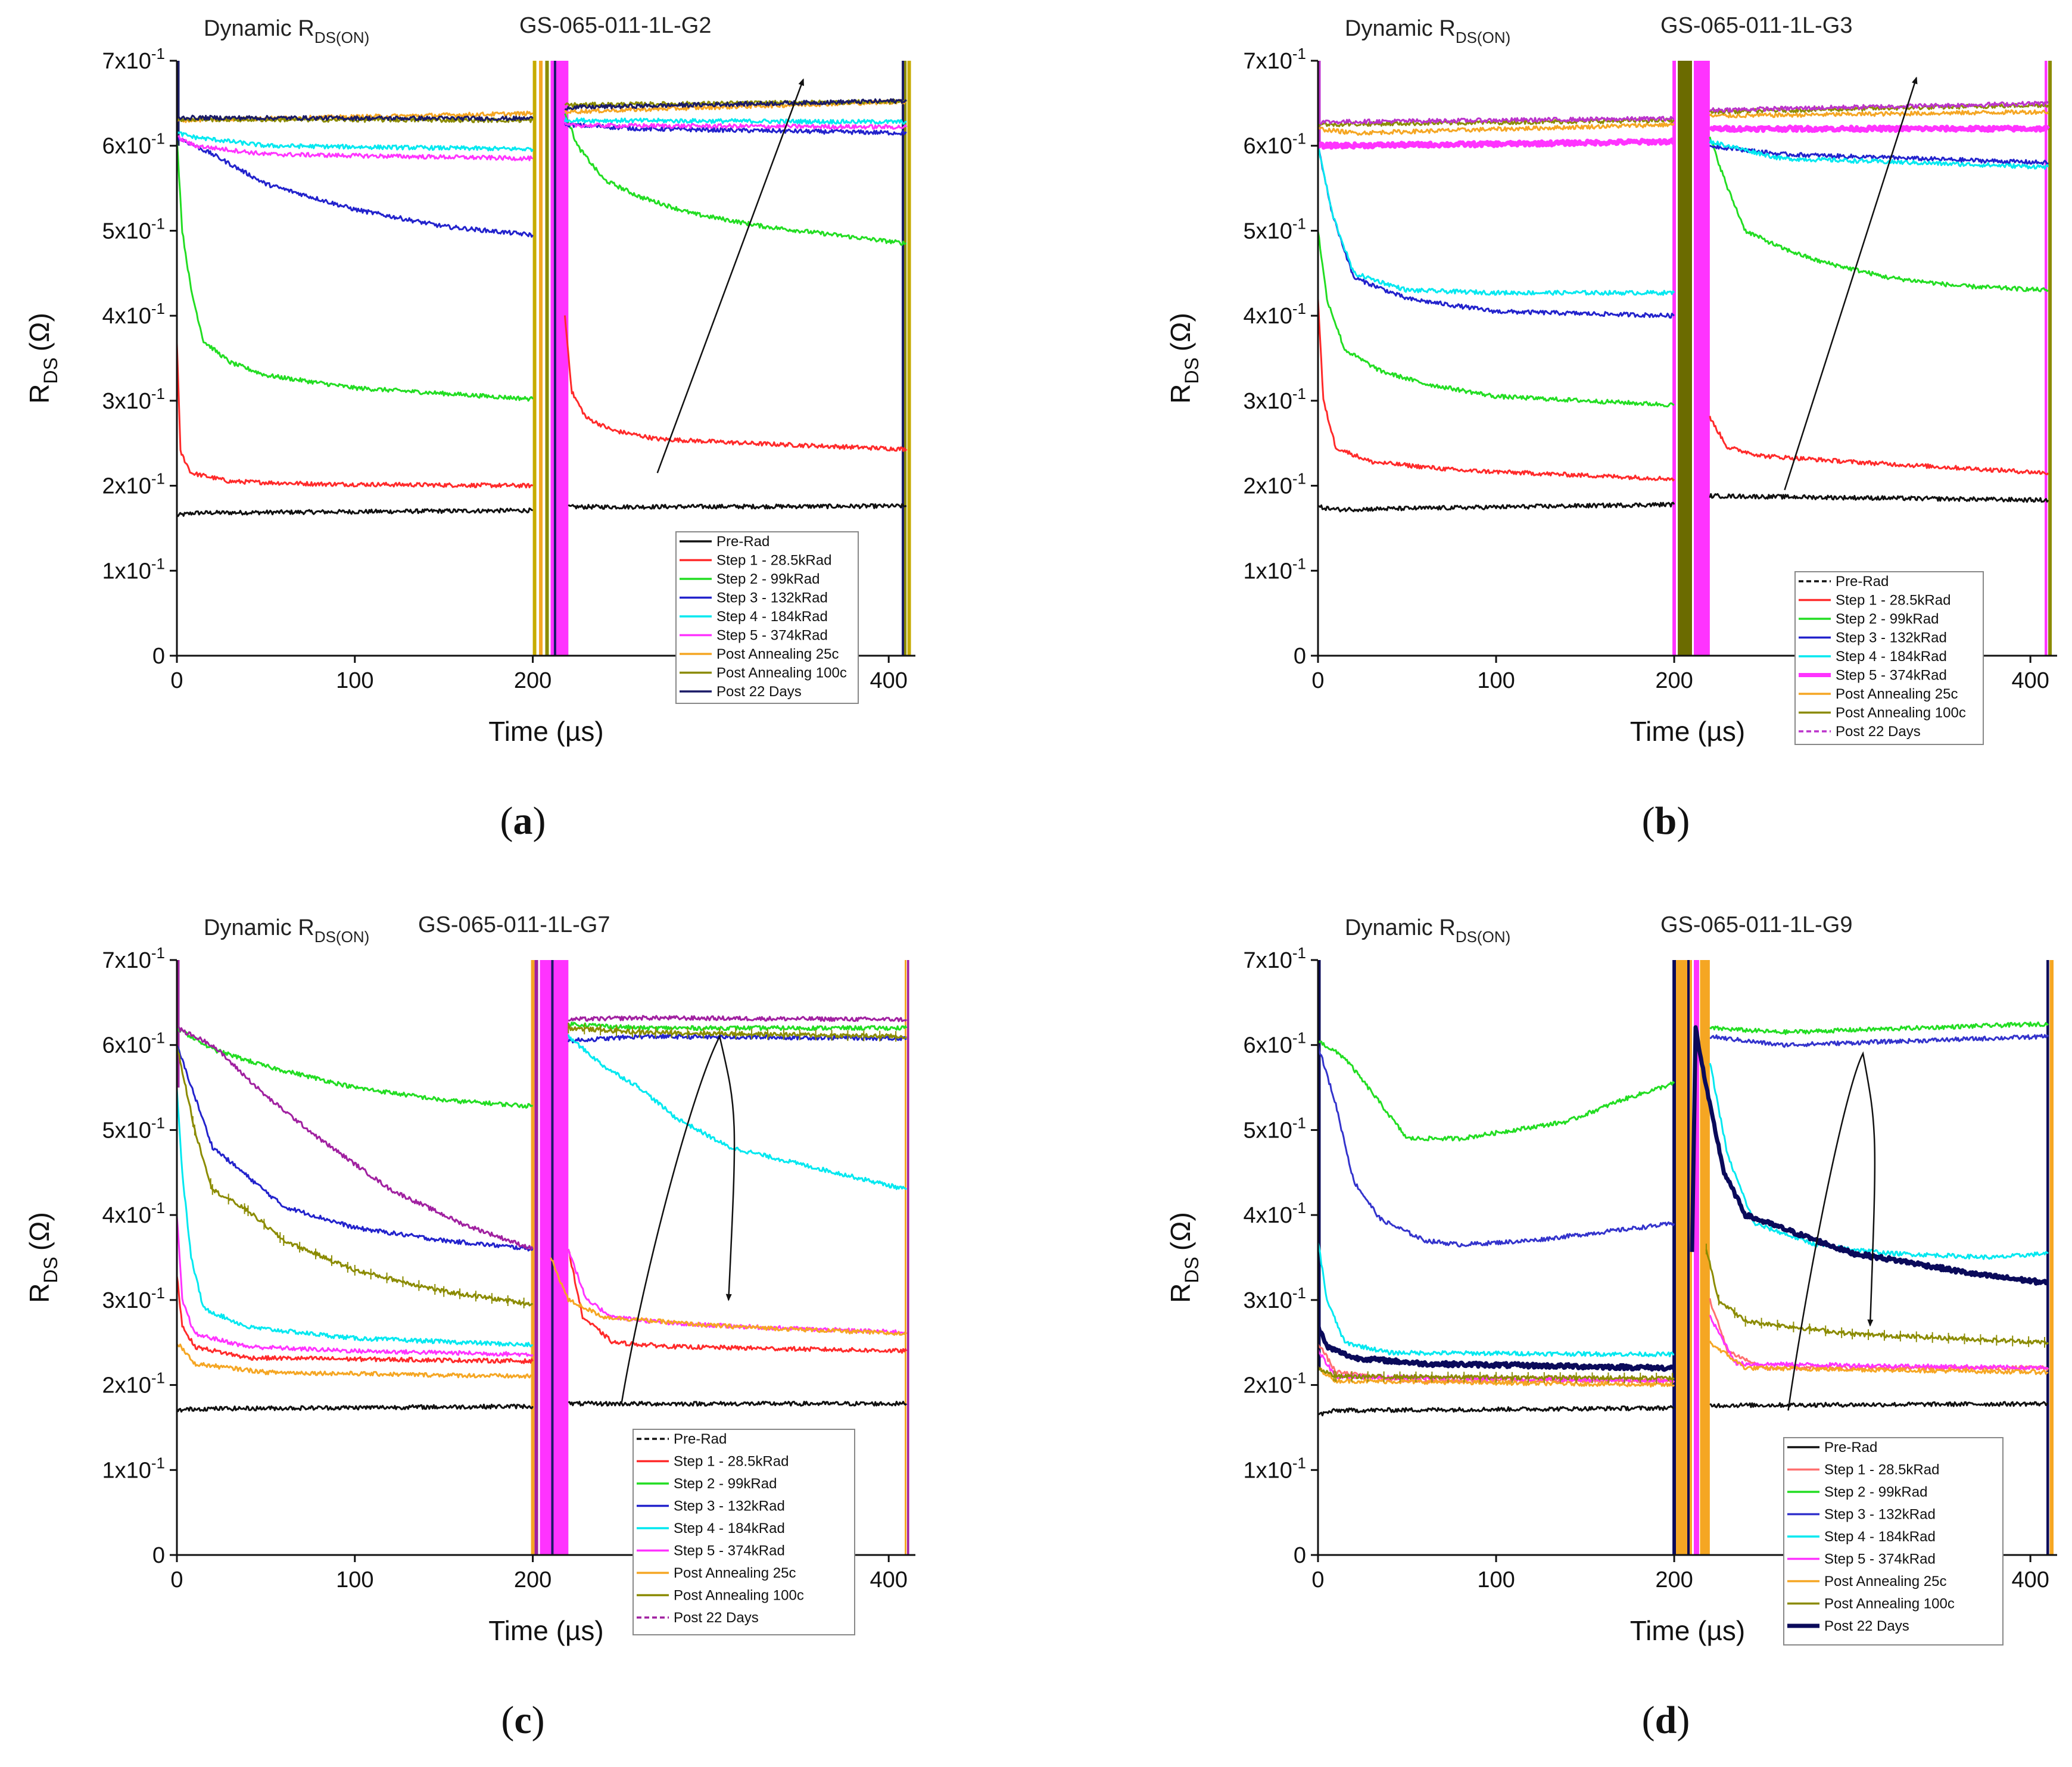 The width and height of the screenshot is (2072, 1767). What do you see at coordinates (1274, 1128) in the screenshot?
I see `y-tick-label: 5x10⁻¹` at bounding box center [1274, 1128].